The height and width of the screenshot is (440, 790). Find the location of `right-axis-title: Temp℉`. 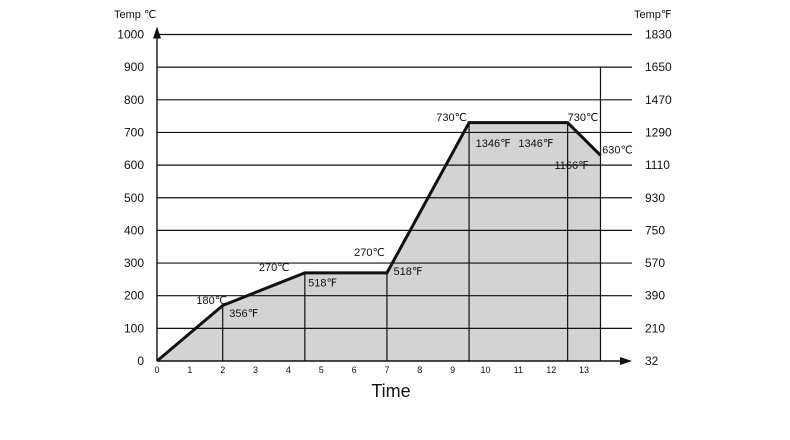

right-axis-title: Temp℉ is located at coordinates (652, 15).